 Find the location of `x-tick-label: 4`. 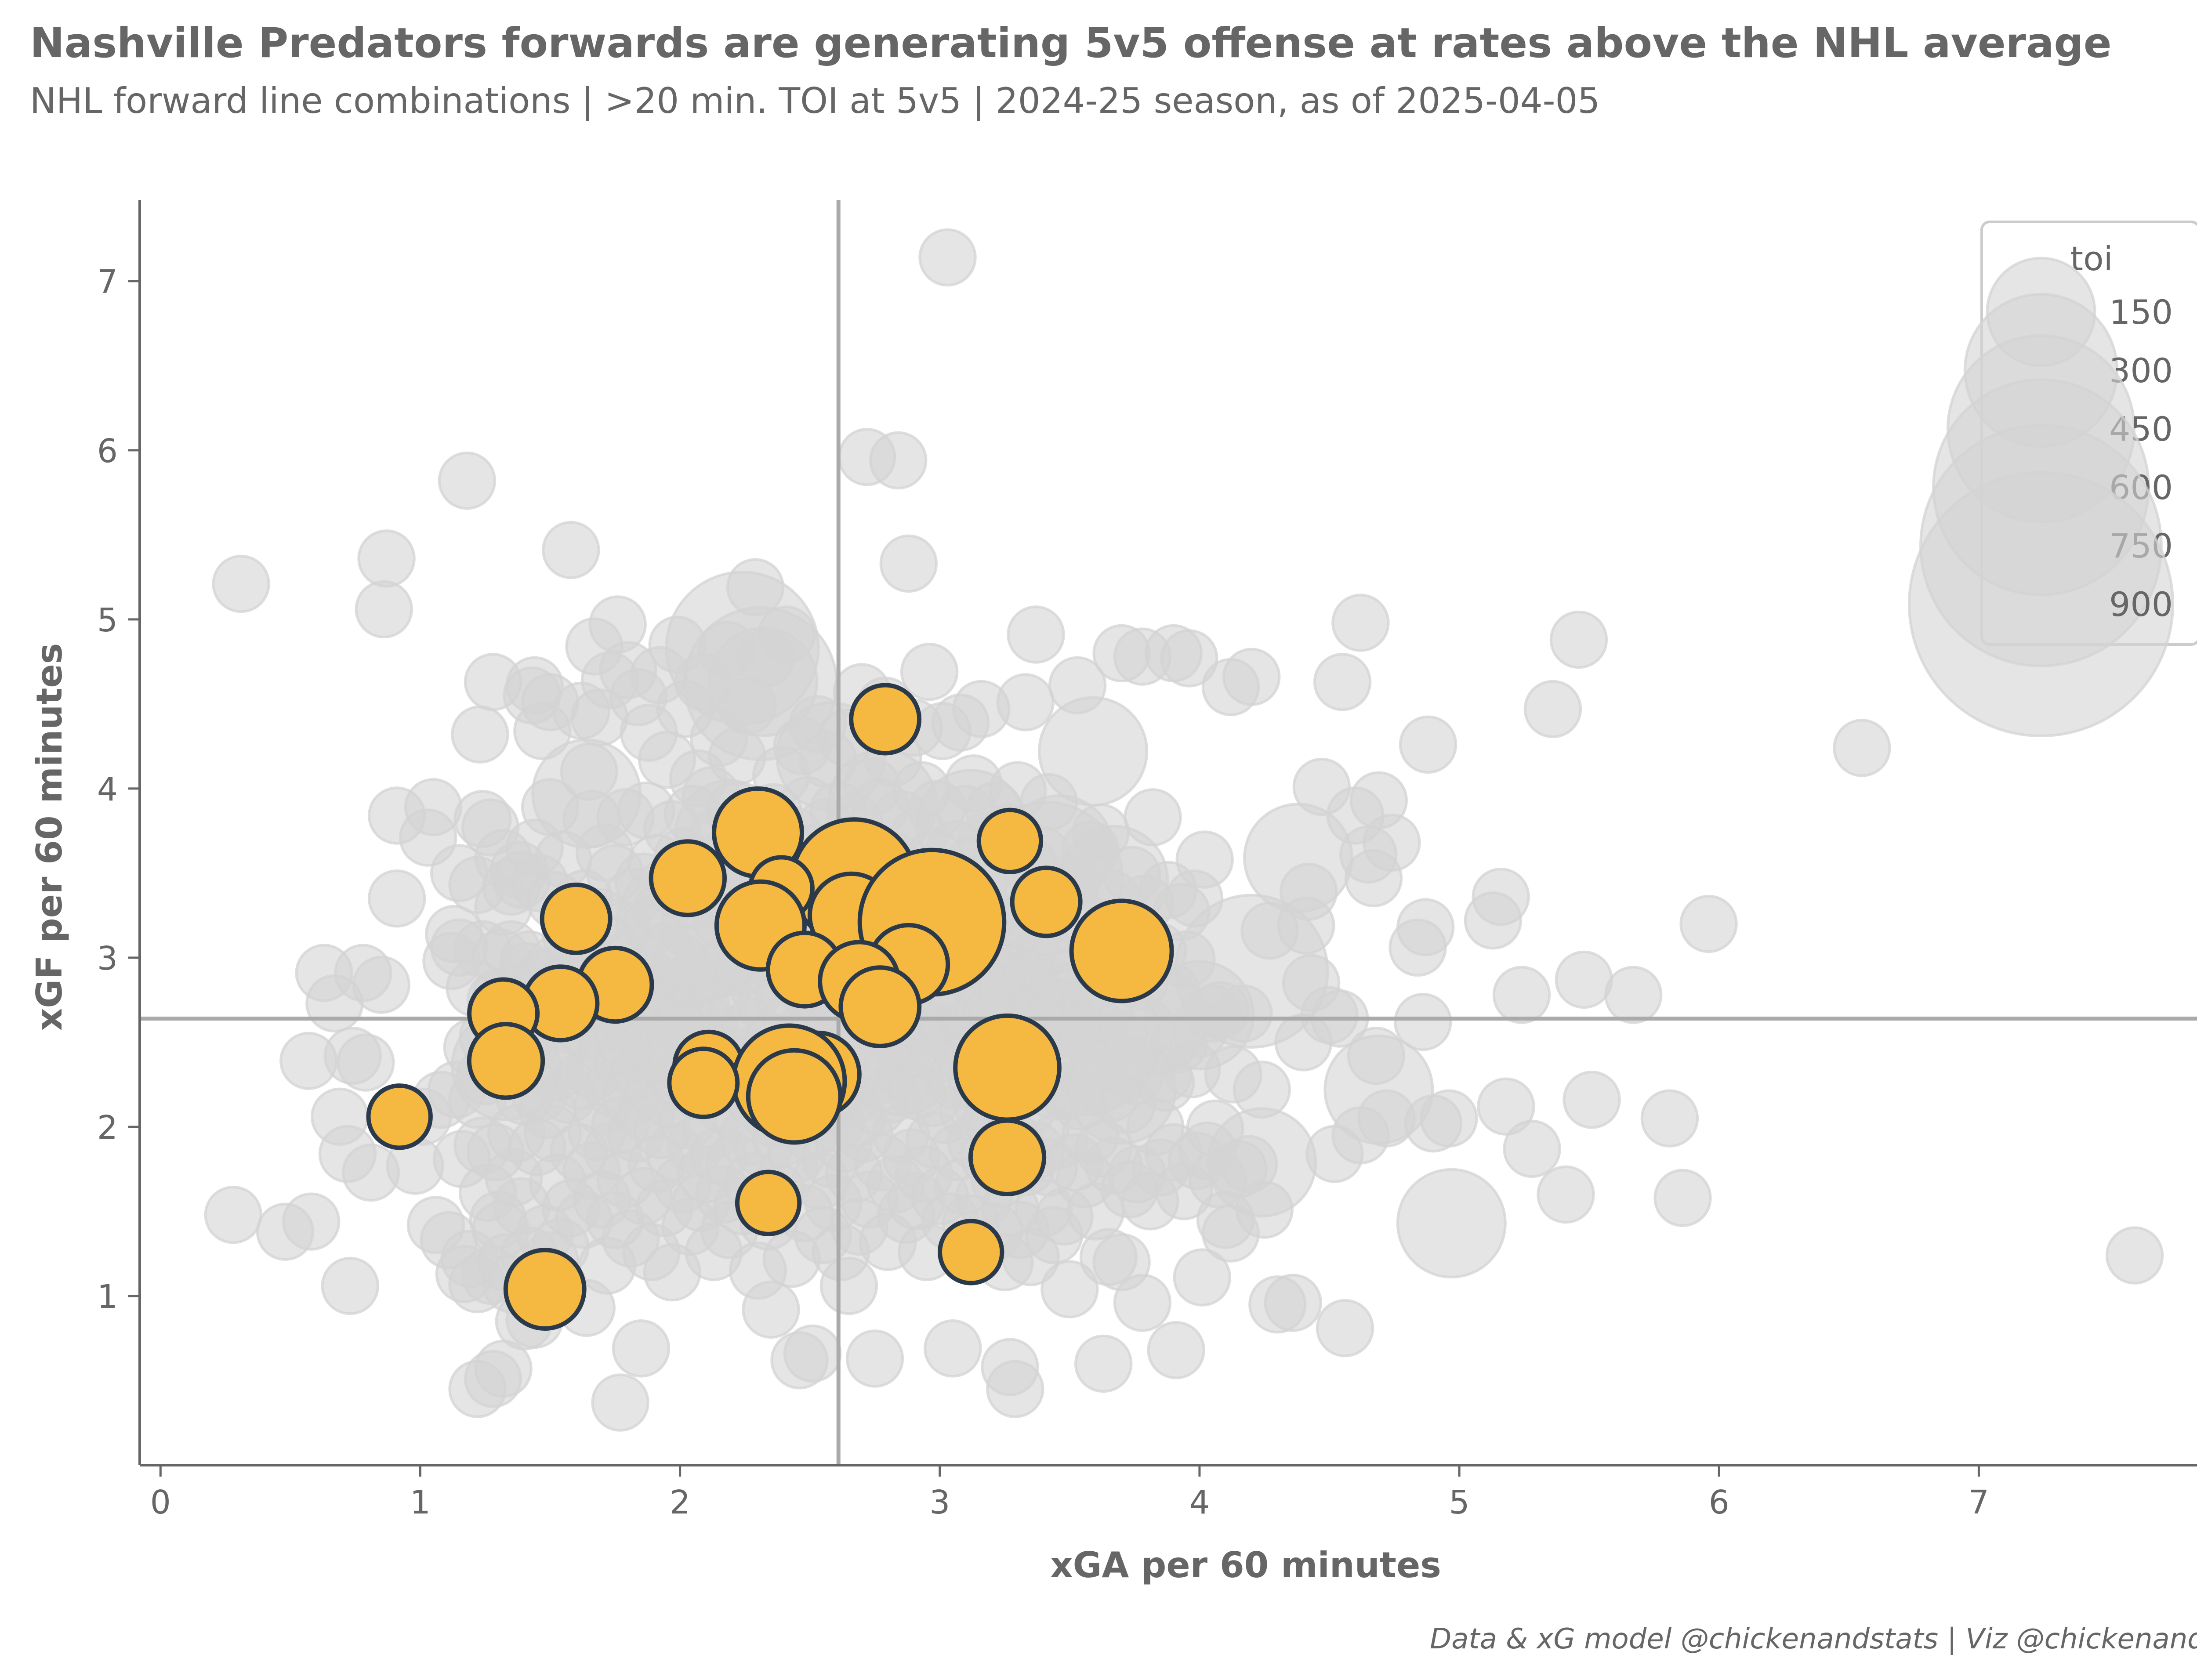

x-tick-label: 4 is located at coordinates (1200, 1502).